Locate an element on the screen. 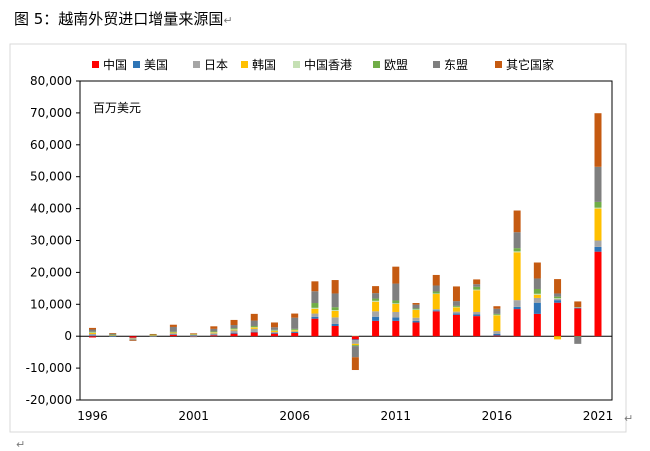  y-tick-label: 60,000 is located at coordinates (51, 145).